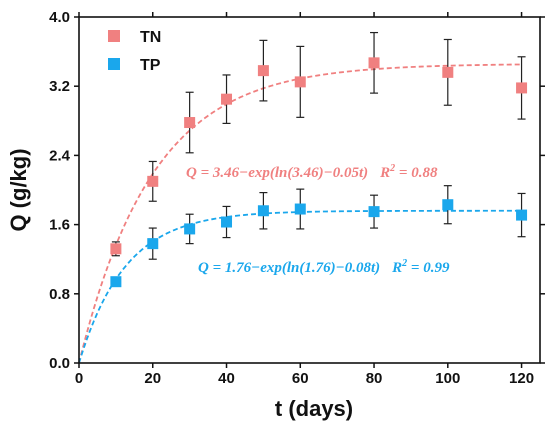 Image resolution: width=550 pixels, height=430 pixels. Describe the element at coordinates (60, 155) in the screenshot. I see `y-tick-label: 2.4` at that location.